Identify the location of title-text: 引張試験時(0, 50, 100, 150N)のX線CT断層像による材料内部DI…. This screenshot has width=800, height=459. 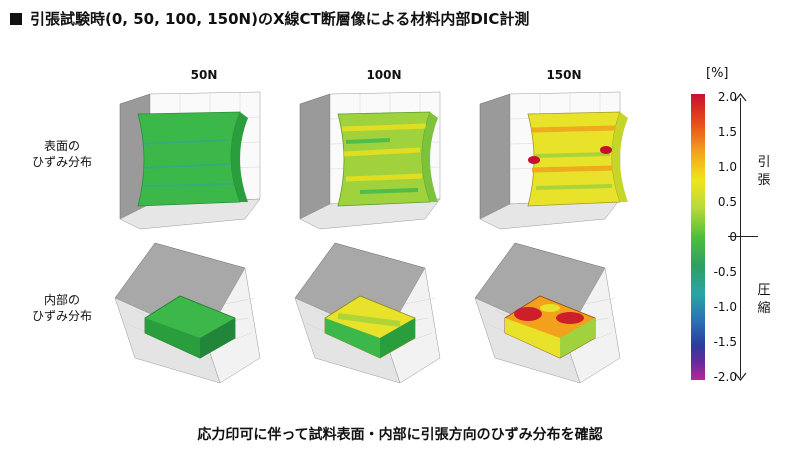
(280, 19).